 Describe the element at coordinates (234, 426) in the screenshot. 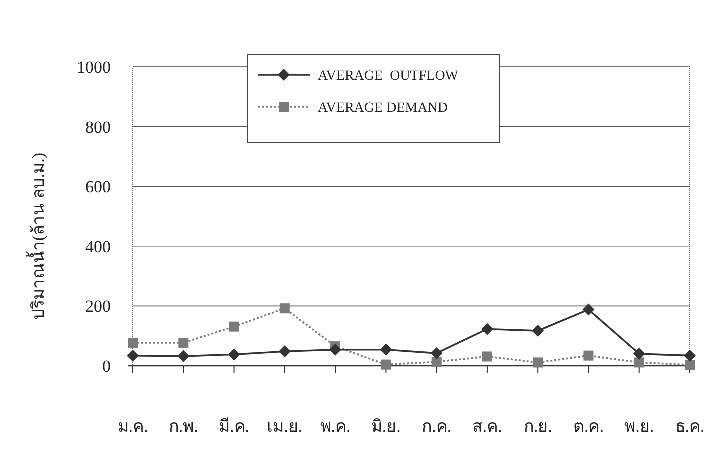

I see `x-tick-label: มี.ค.` at that location.